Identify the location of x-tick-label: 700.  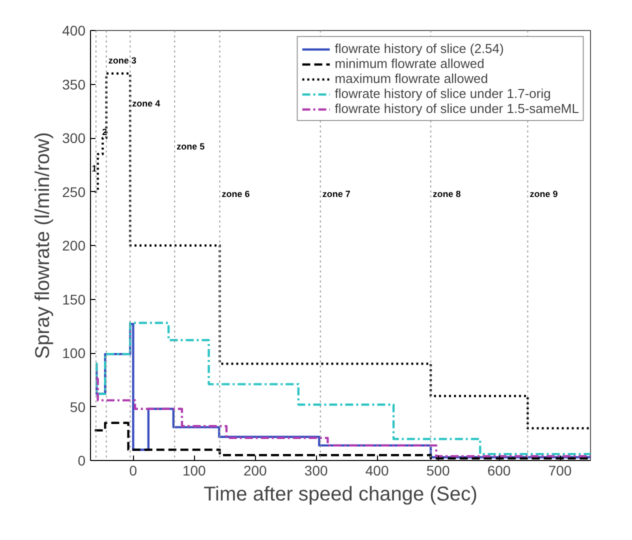
(560, 470).